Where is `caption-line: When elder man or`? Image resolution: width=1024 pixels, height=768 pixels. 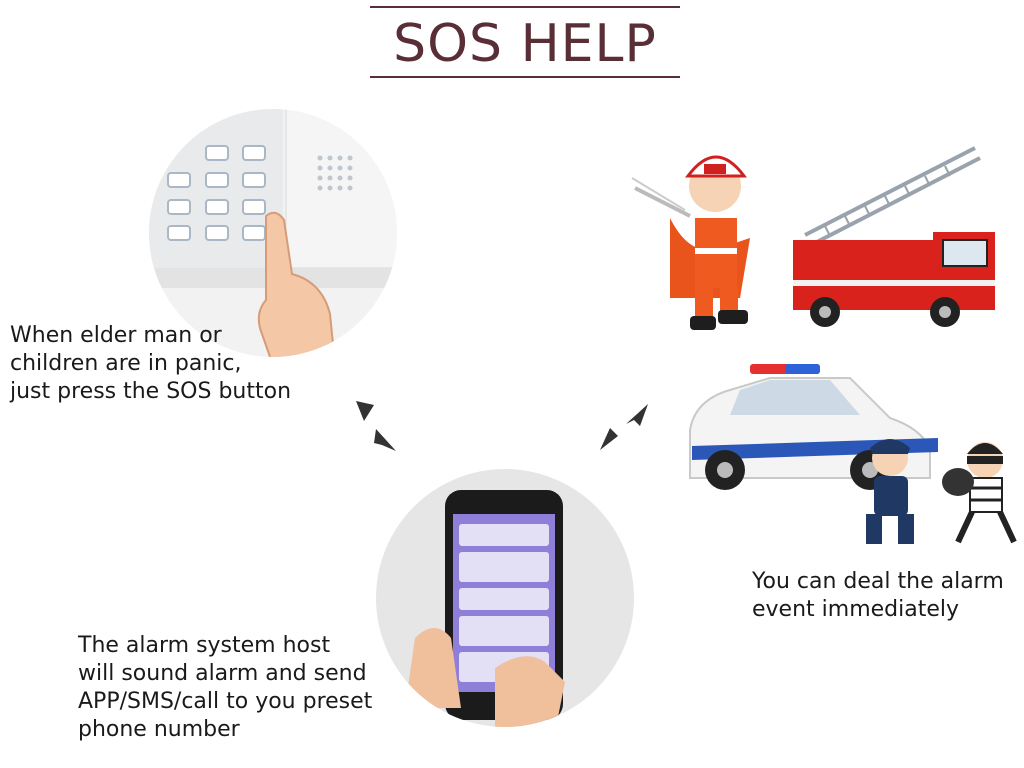 caption-line: When elder man or is located at coordinates (116, 335).